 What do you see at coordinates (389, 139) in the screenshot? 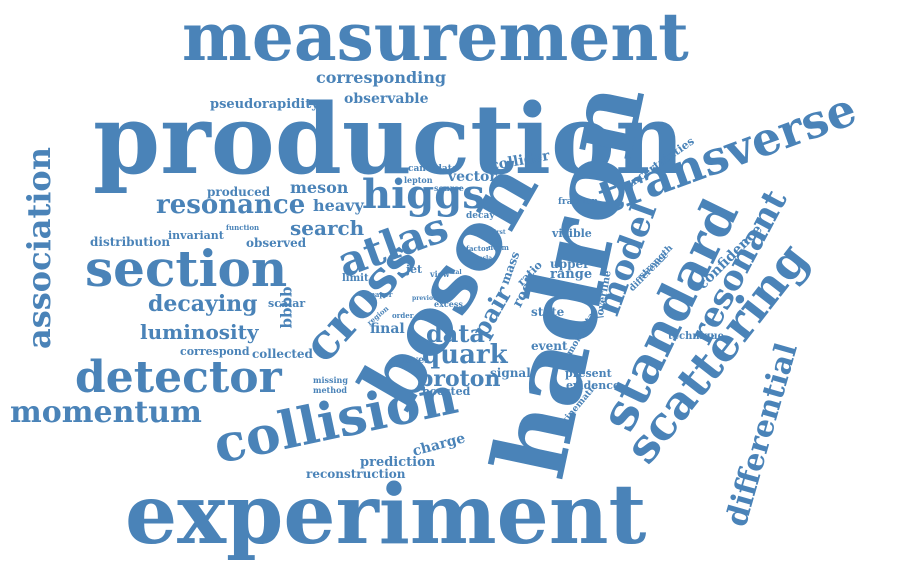
I see `word-production: production` at bounding box center [389, 139].